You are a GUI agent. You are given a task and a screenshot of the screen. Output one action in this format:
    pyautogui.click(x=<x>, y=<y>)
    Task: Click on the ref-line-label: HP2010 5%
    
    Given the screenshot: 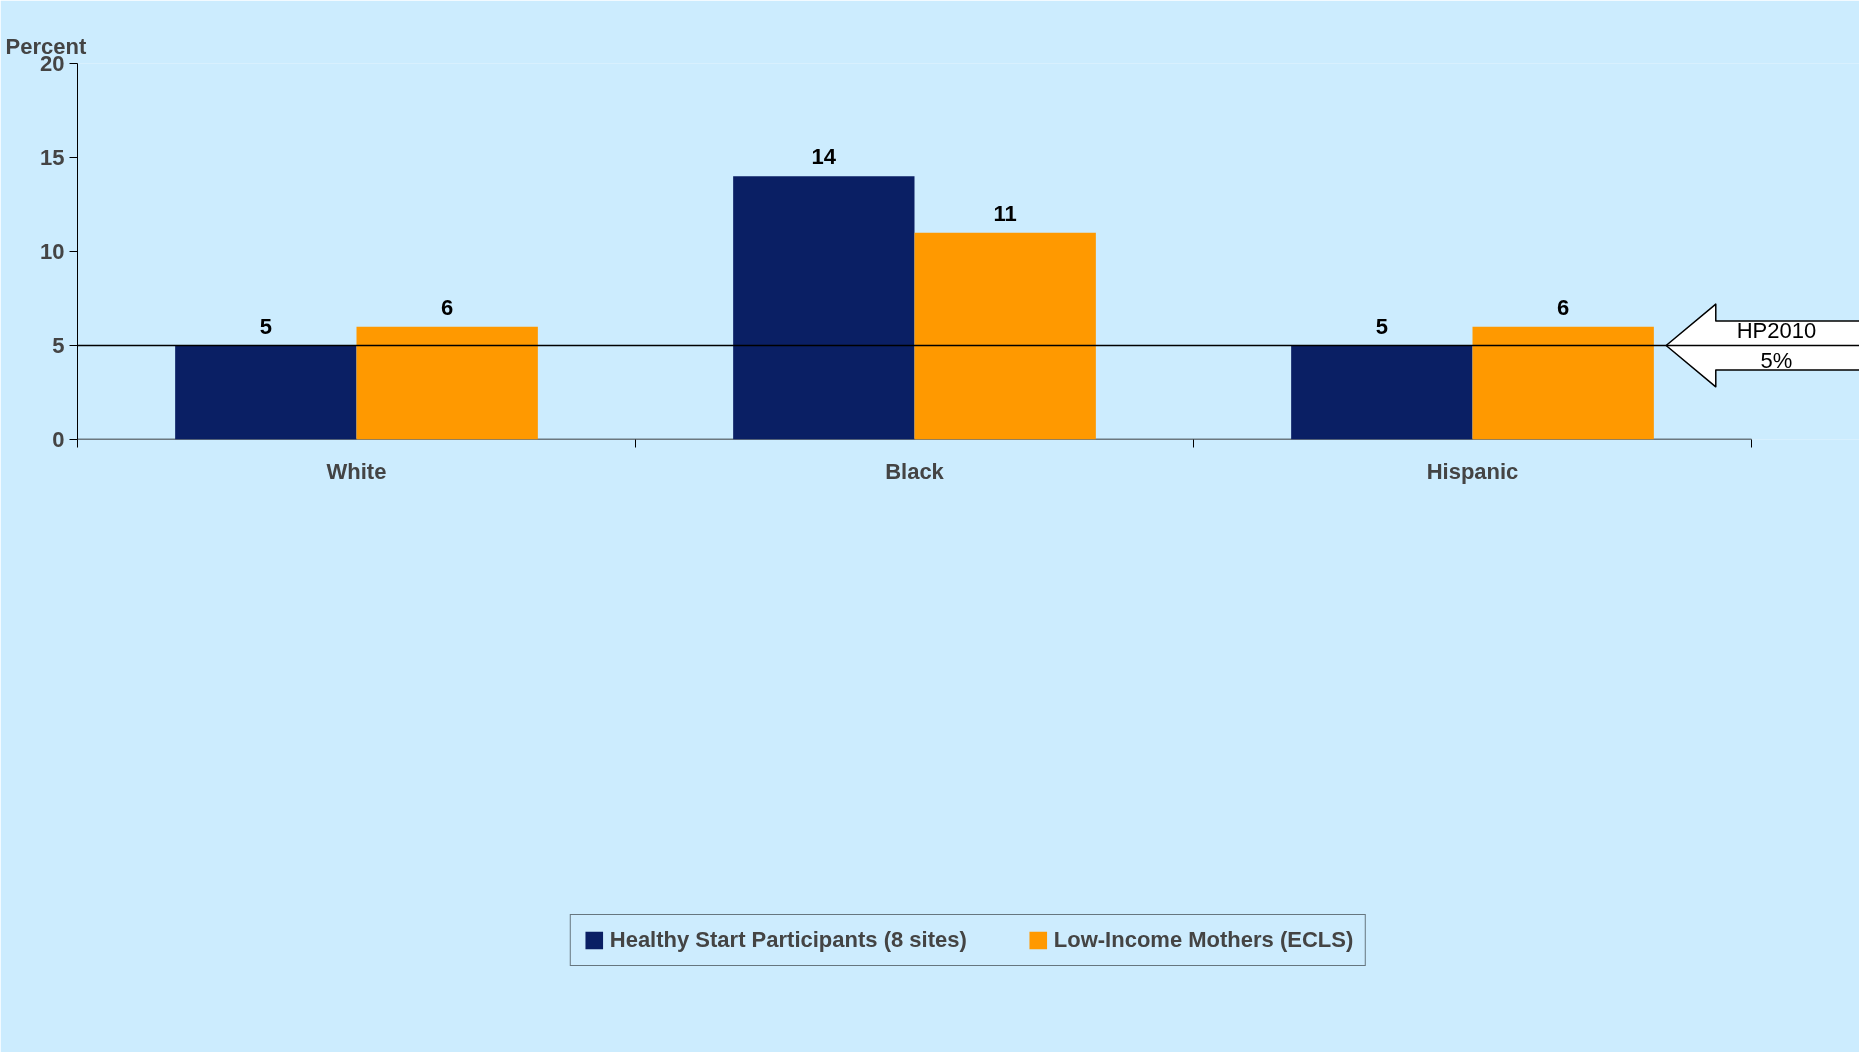 What is the action you would take?
    pyautogui.click(x=1776, y=345)
    